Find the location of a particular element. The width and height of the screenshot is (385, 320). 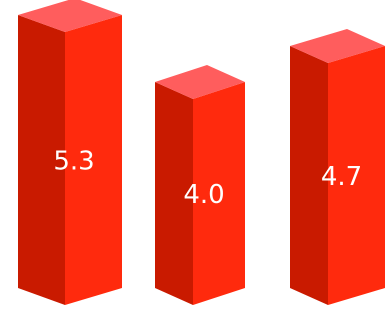

bar-value-label: 4.0 is located at coordinates (203, 195).